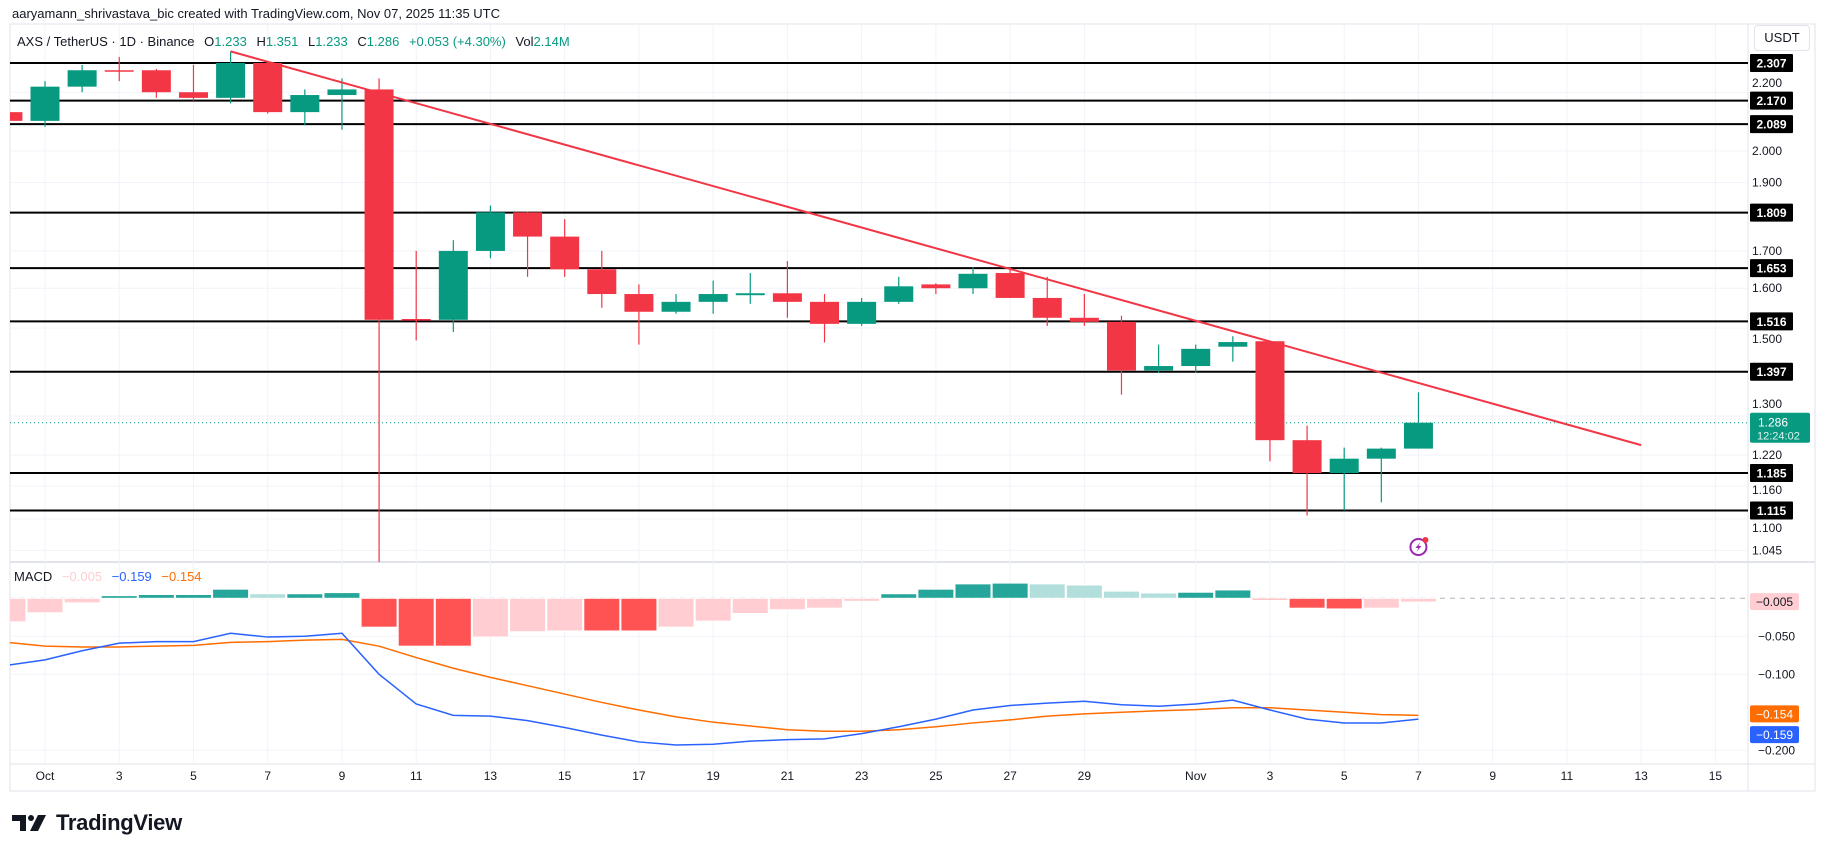  What do you see at coordinates (328, 41) in the screenshot?
I see `ohlc-low: L1.233` at bounding box center [328, 41].